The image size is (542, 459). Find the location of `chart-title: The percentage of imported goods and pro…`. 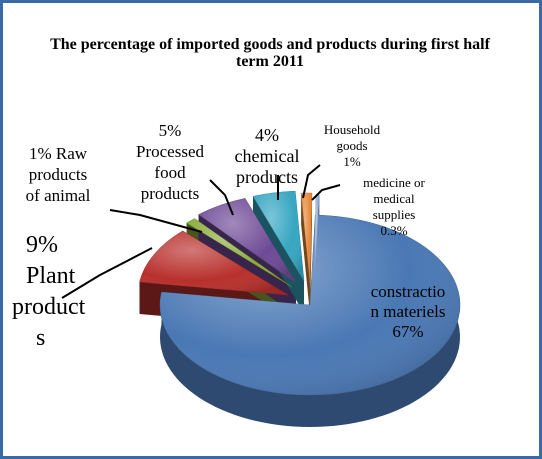

chart-title: The percentage of imported goods and pro… is located at coordinates (270, 53).